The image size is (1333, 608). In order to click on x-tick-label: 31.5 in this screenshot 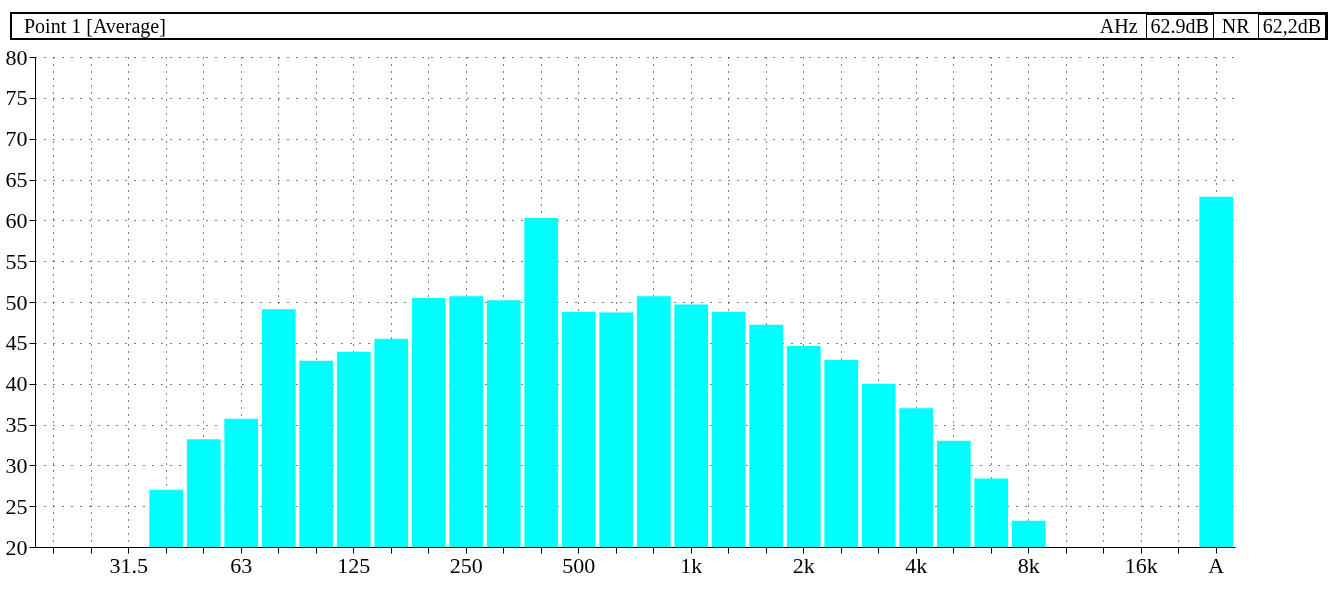, I will do `click(128, 565)`.